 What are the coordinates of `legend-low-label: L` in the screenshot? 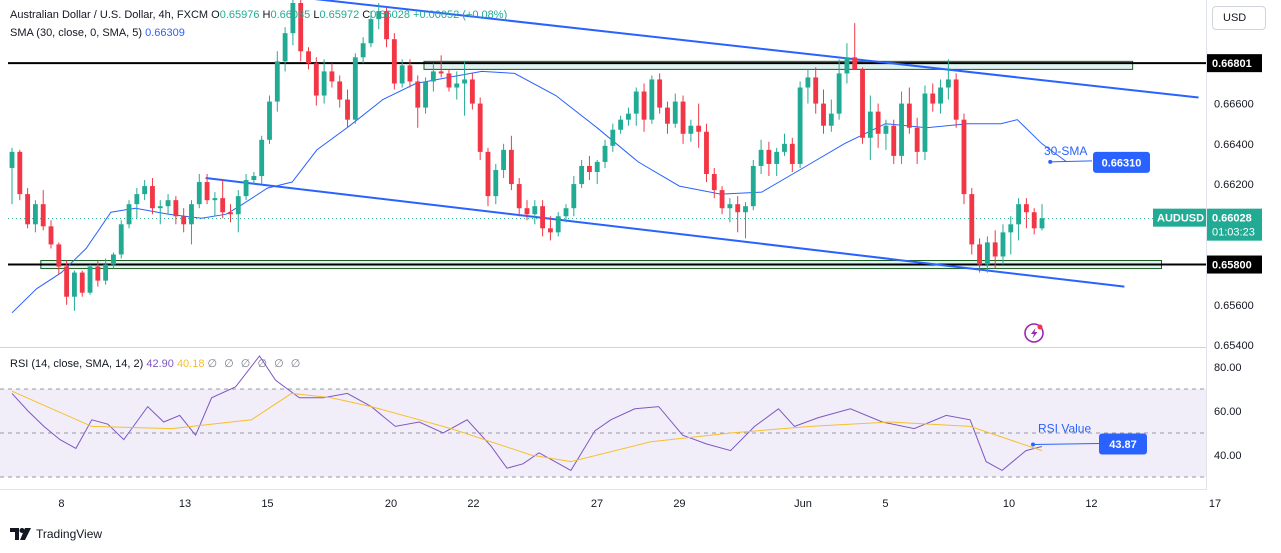 It's located at (316, 15).